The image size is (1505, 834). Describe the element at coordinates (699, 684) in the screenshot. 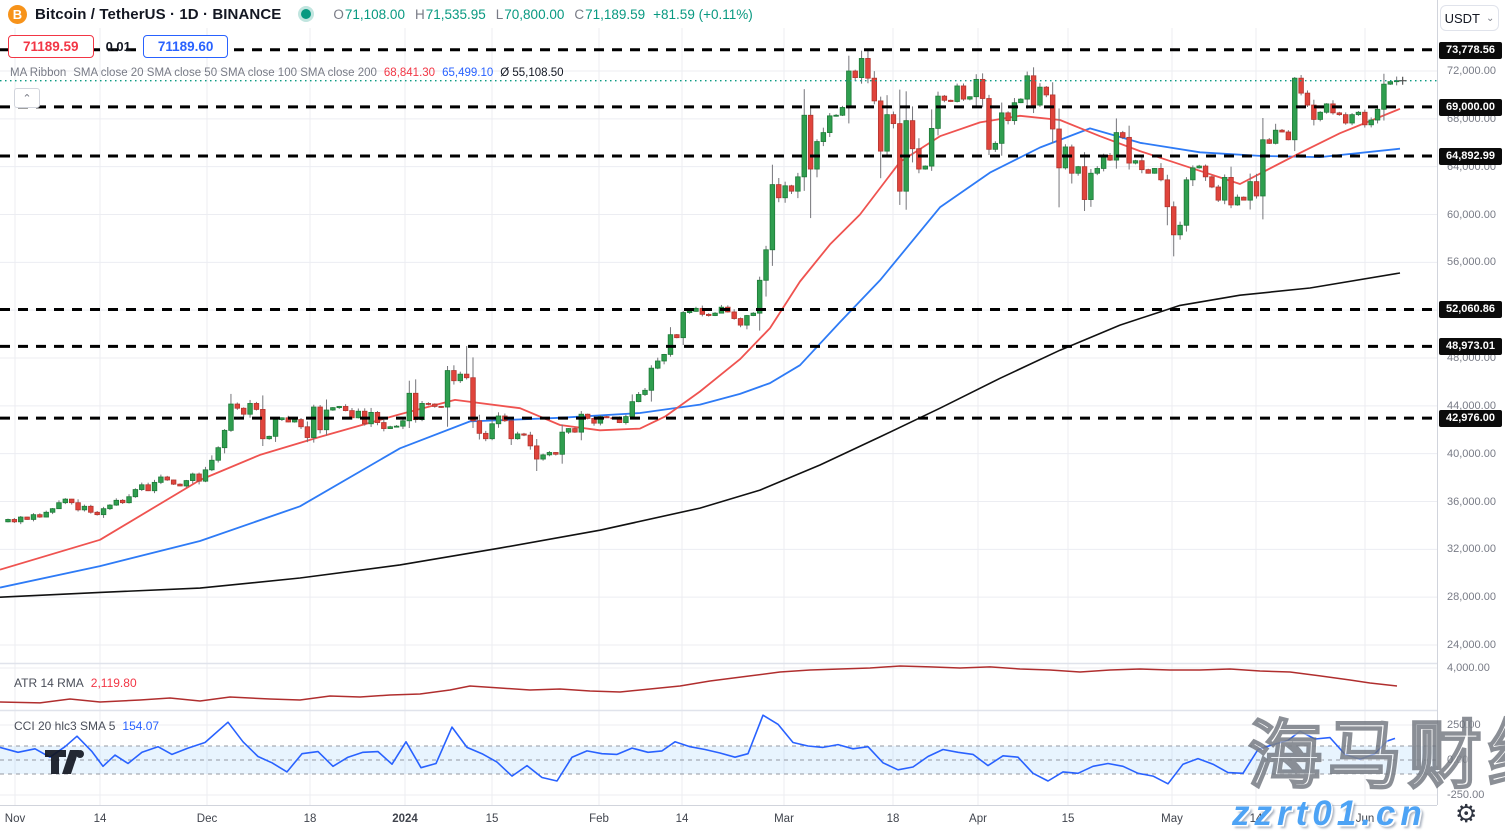

I see `atr-line` at that location.